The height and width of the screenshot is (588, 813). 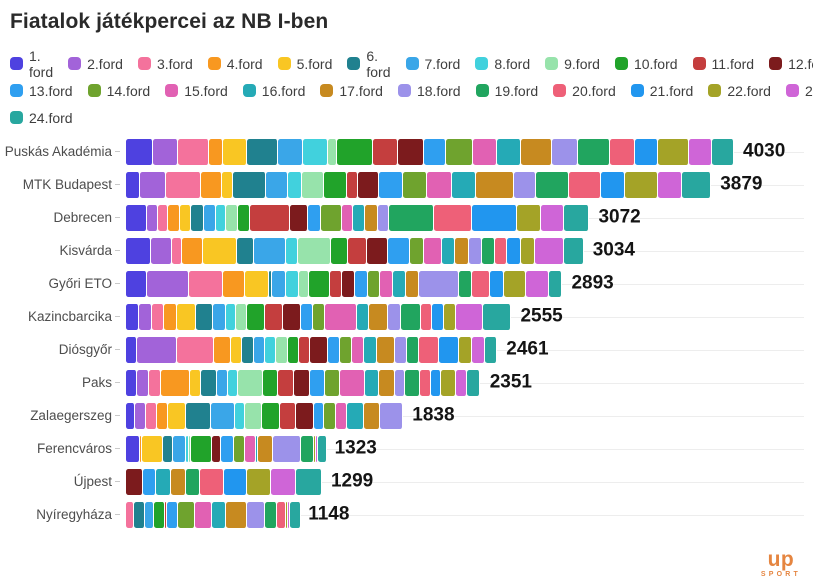 What do you see at coordinates (351, 91) in the screenshot?
I see `legend-item: 17.ford` at bounding box center [351, 91].